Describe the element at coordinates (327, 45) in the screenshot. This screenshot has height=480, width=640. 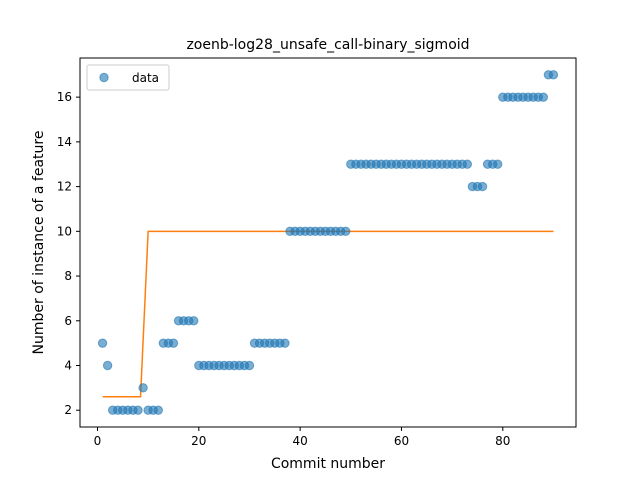
I see `chart-title: zoenb-log28_unsafe_call-binary_sigmoid` at that location.